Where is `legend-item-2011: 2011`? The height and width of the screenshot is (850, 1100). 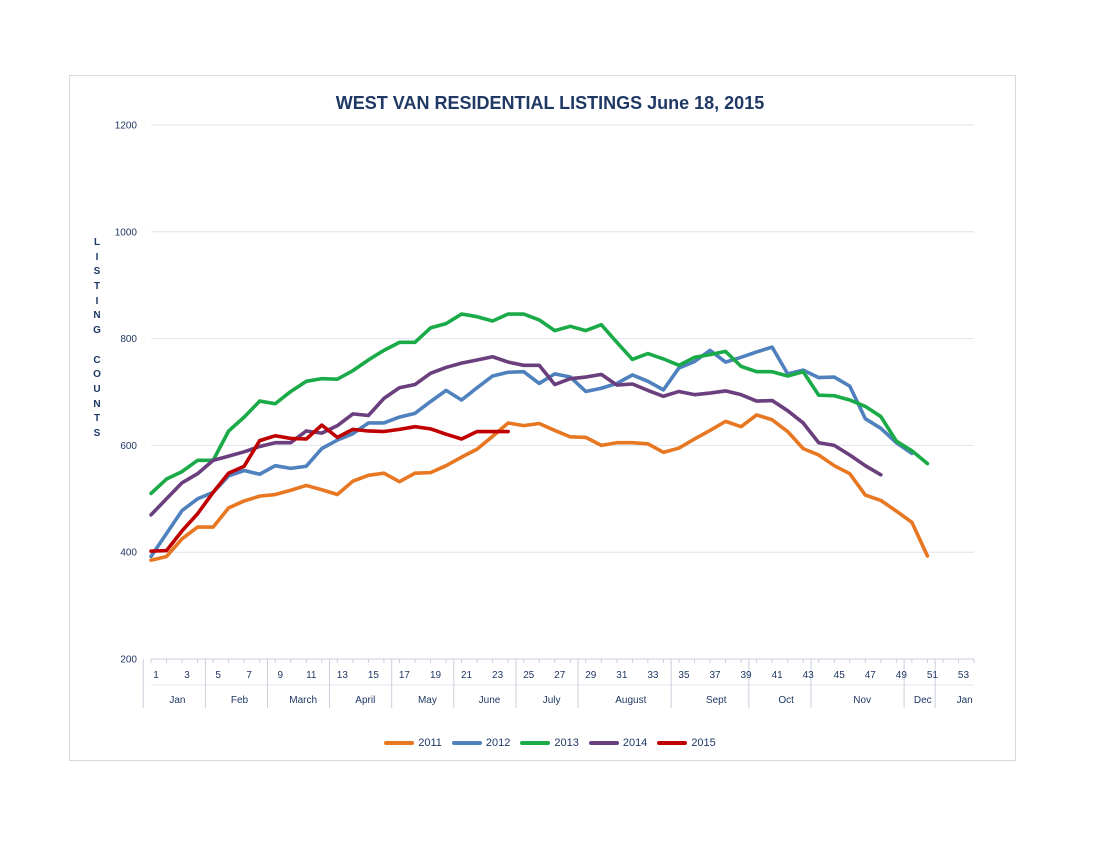 legend-item-2011: 2011 is located at coordinates (413, 743).